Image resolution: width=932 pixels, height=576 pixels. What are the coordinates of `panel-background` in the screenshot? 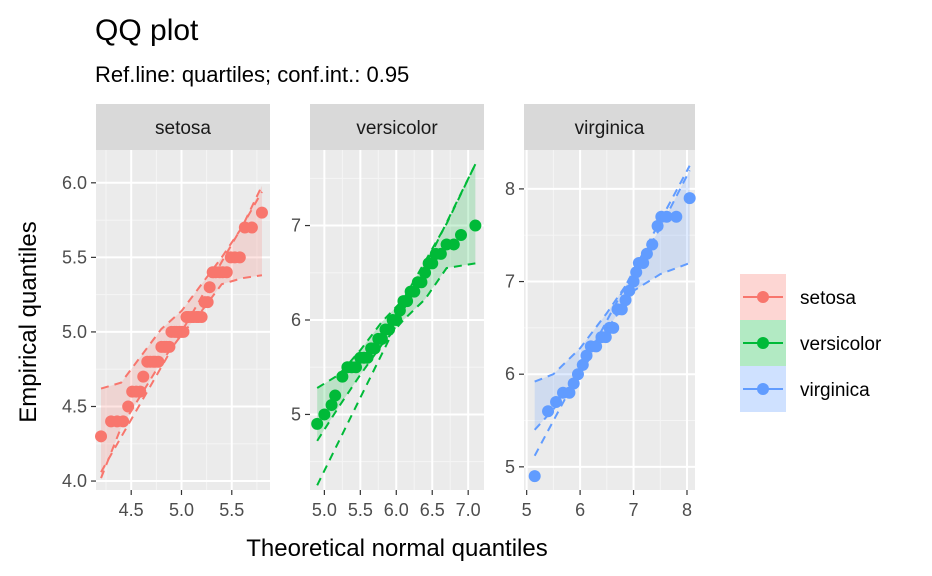 It's located at (609, 320).